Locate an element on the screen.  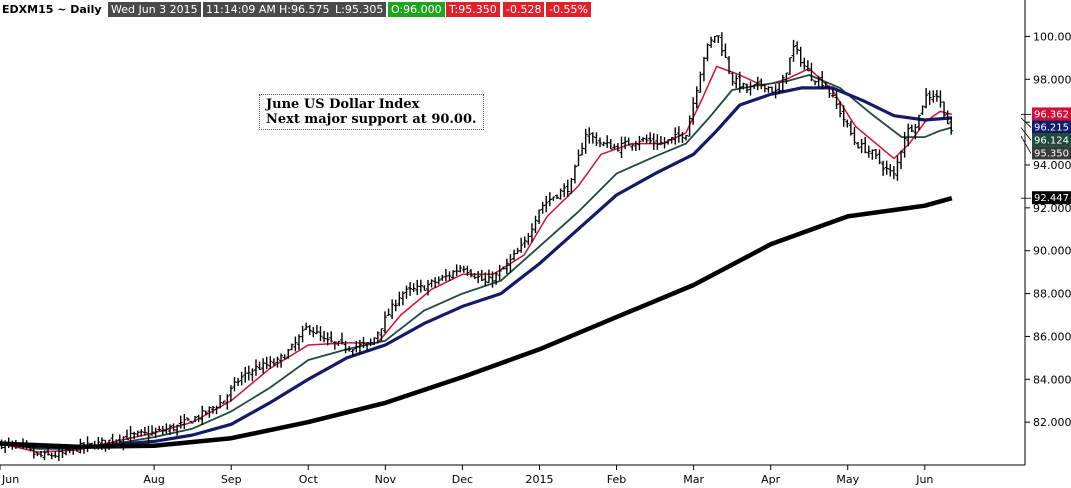
y-tick-label: 88.000 is located at coordinates (1052, 294).